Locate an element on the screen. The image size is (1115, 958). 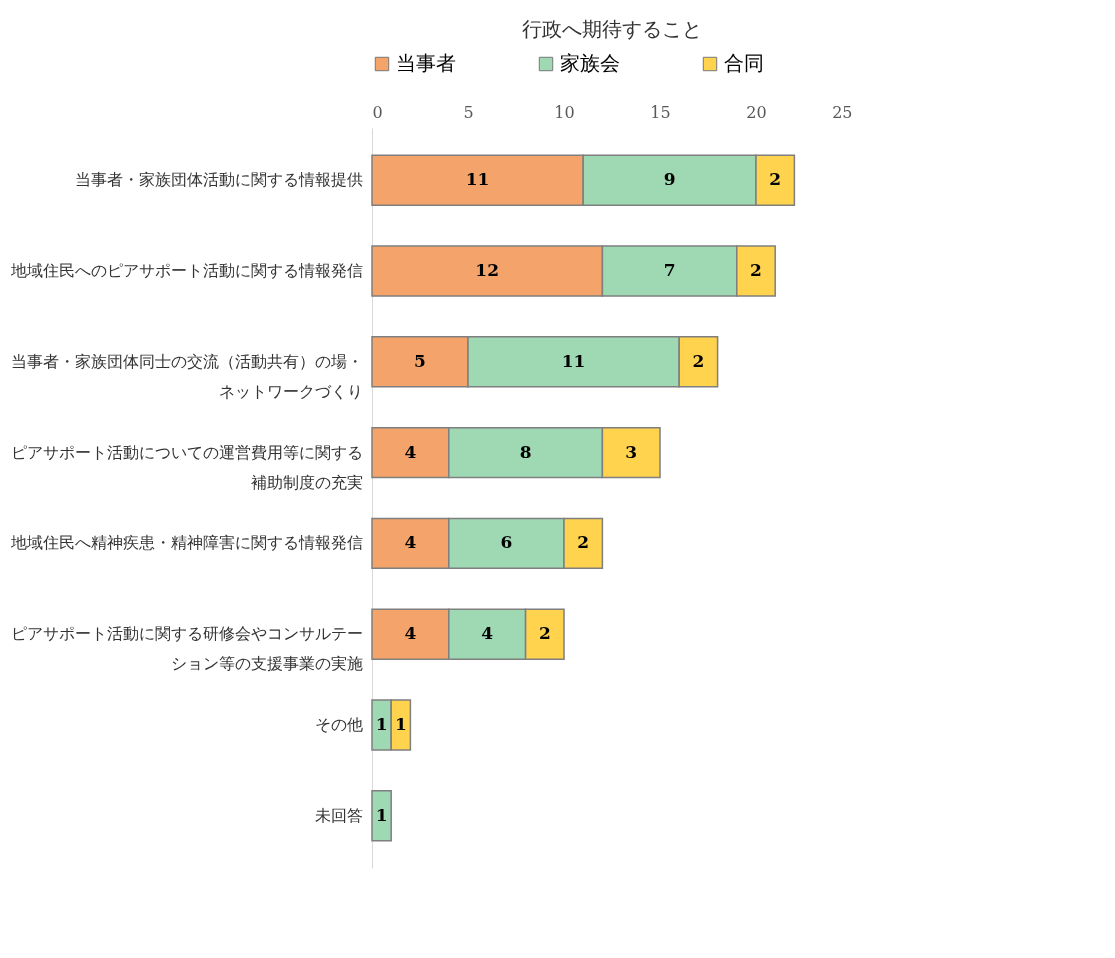
y-tick-label: ピアサポート活動についての運営費用等に関する補助制度の充実 is located at coordinates (186, 467).